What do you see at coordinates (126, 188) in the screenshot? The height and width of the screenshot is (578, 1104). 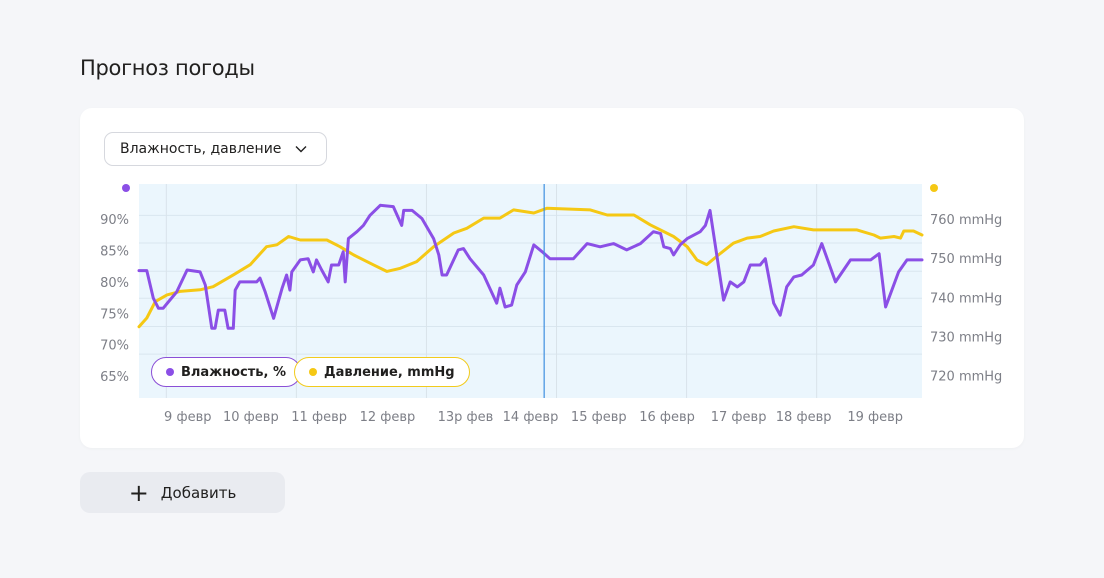 I see `left-axis-humidity-dot-icon` at bounding box center [126, 188].